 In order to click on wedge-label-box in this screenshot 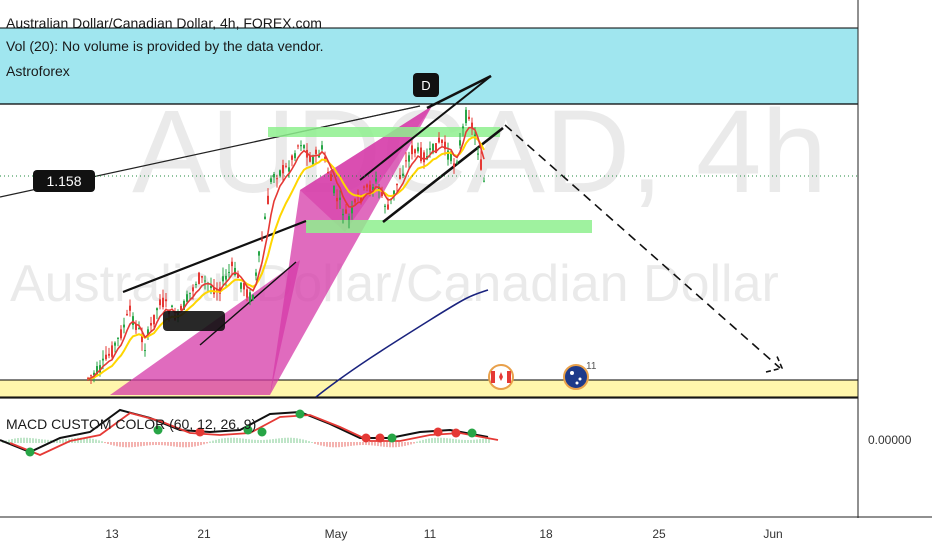, I will do `click(194, 321)`.